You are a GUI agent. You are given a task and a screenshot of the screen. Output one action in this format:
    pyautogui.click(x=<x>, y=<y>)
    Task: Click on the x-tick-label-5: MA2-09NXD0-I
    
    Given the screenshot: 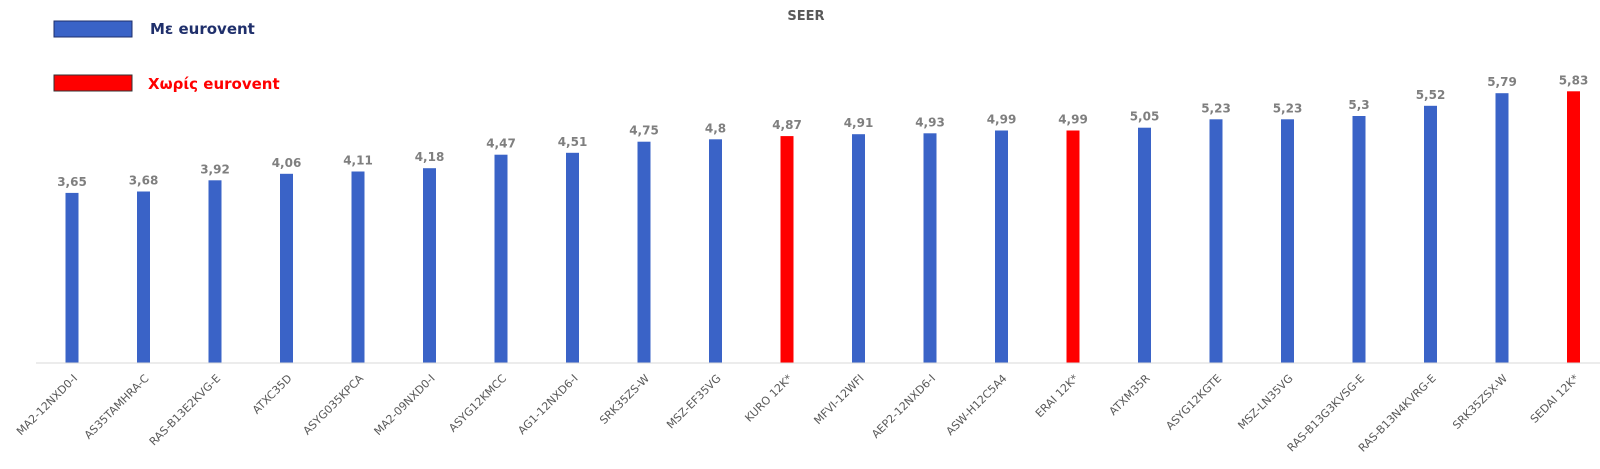 What is the action you would take?
    pyautogui.click(x=405, y=405)
    